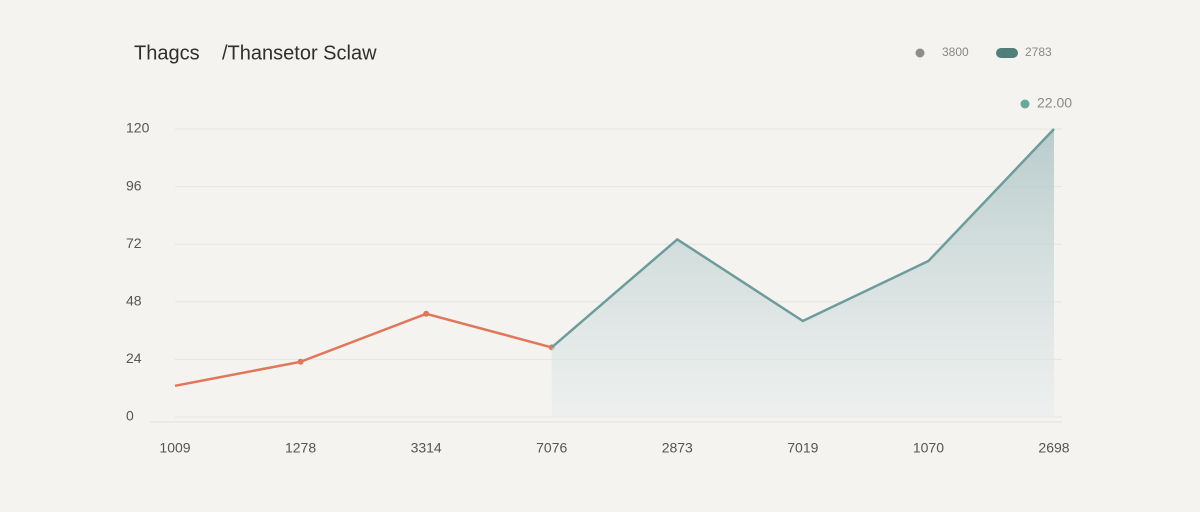  Describe the element at coordinates (300, 448) in the screenshot. I see `x-tick-label: 1278` at that location.